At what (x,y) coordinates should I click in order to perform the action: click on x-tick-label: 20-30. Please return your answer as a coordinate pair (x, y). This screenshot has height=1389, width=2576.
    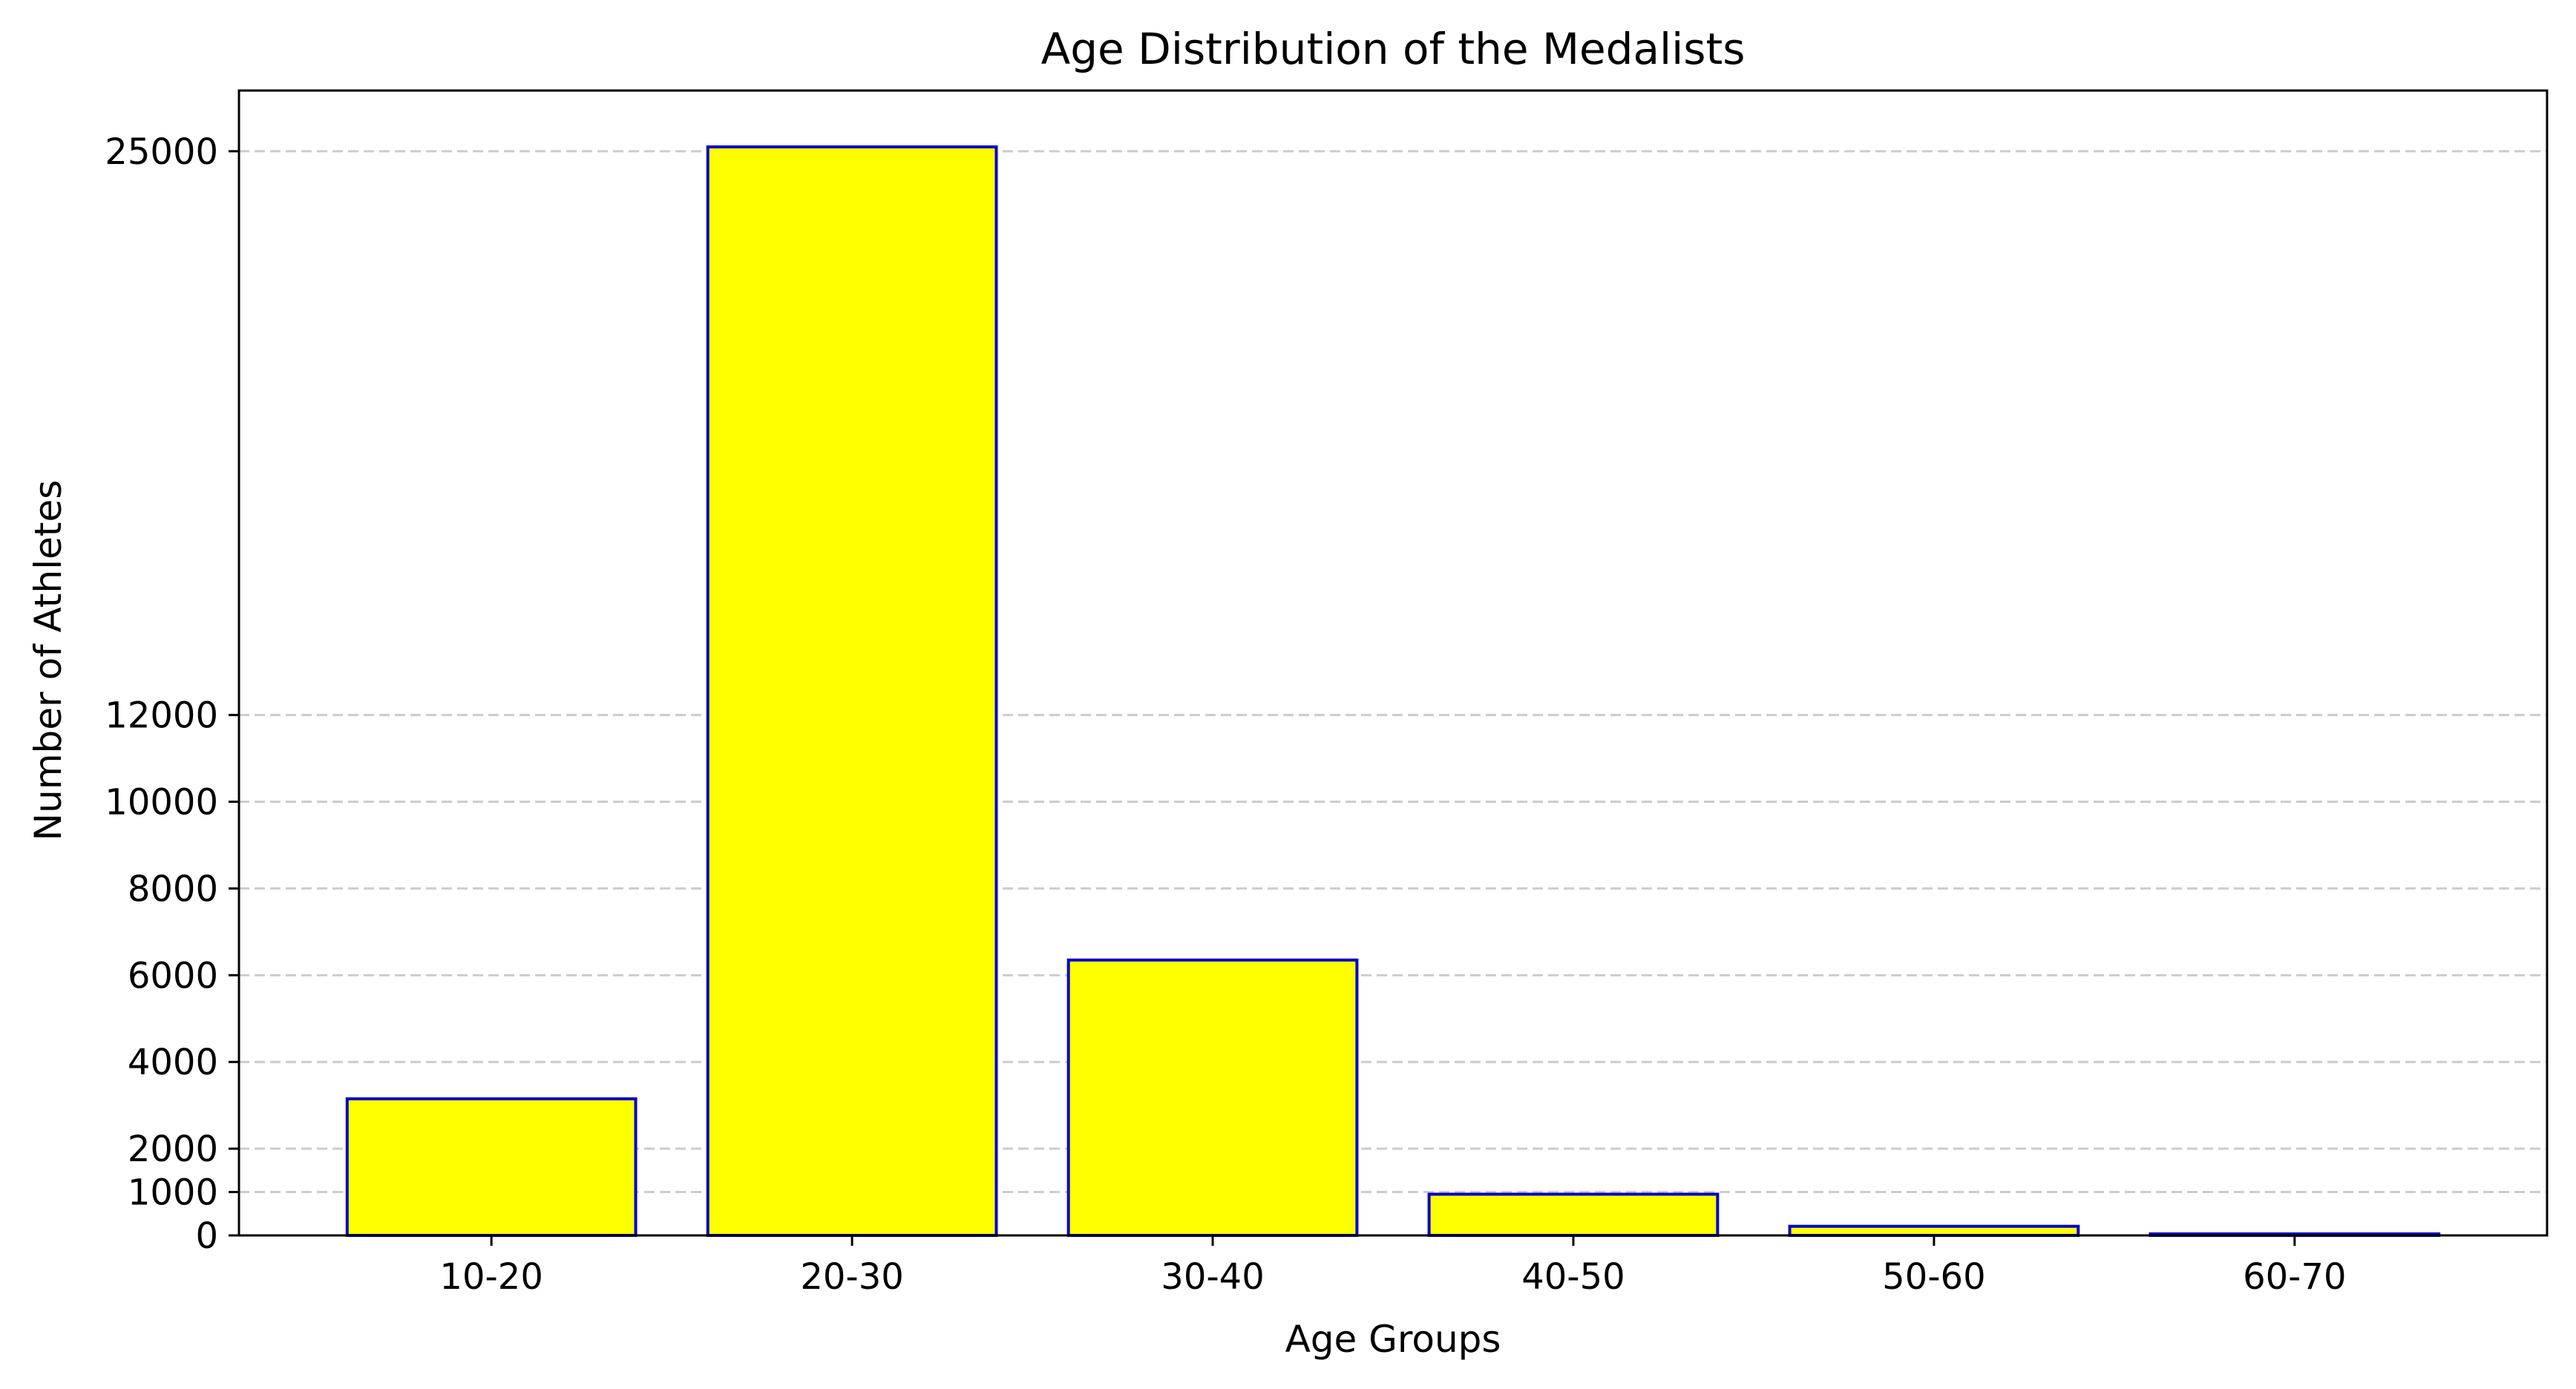
    Looking at the image, I should click on (851, 1277).